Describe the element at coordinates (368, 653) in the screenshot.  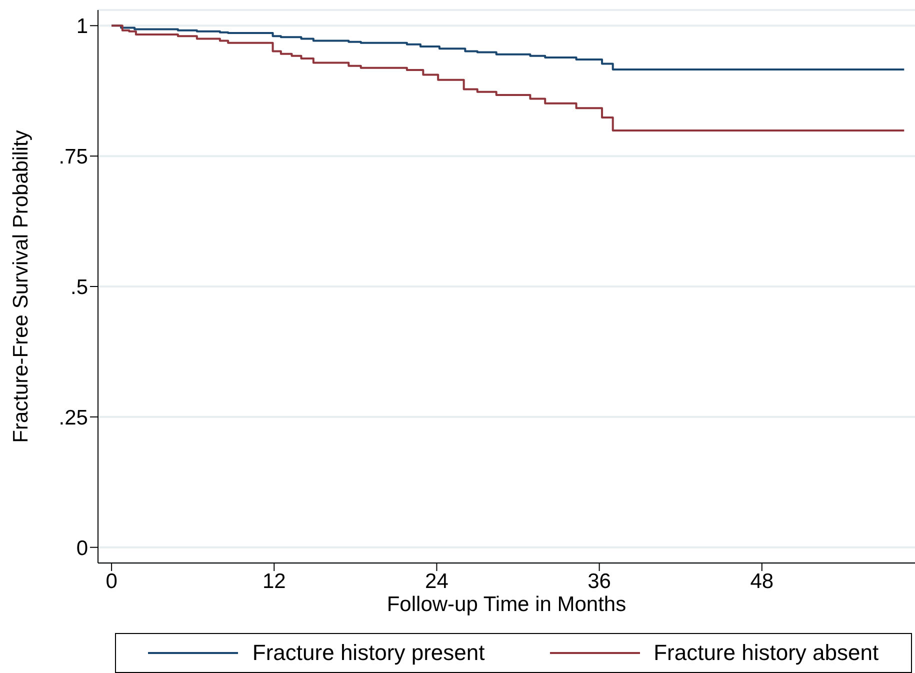
I see `legend-label: Fracture history present` at that location.